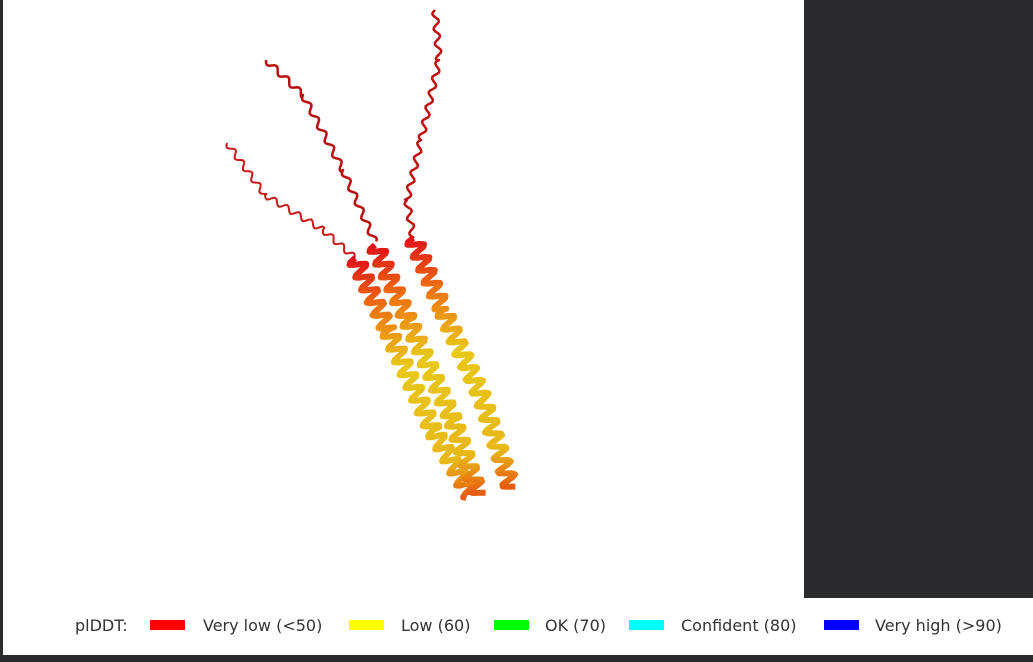 The width and height of the screenshot is (1033, 662). What do you see at coordinates (101, 625) in the screenshot?
I see `legend-title: plDDT:` at bounding box center [101, 625].